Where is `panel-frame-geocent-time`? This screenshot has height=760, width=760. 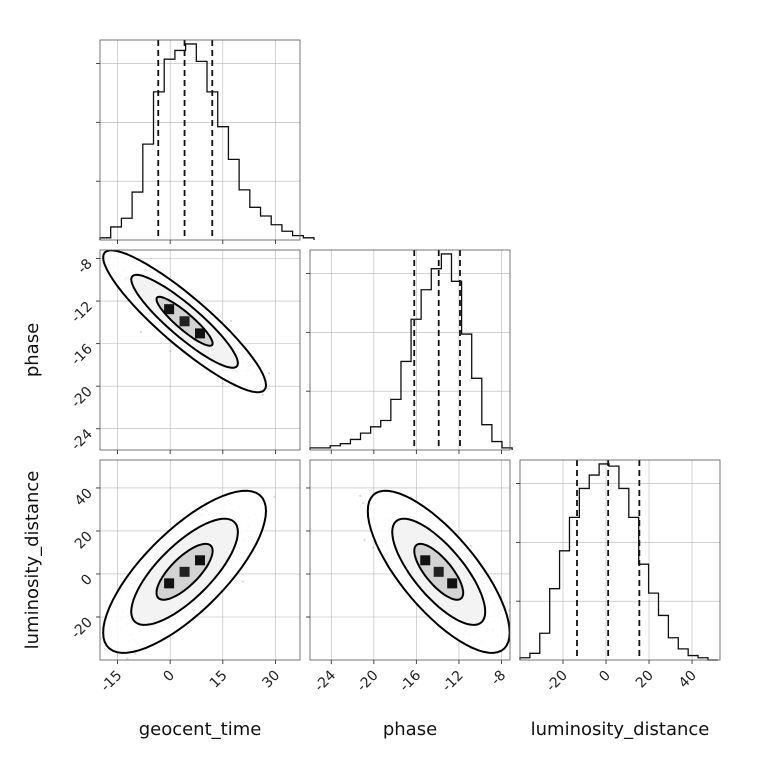 panel-frame-geocent-time is located at coordinates (200, 140).